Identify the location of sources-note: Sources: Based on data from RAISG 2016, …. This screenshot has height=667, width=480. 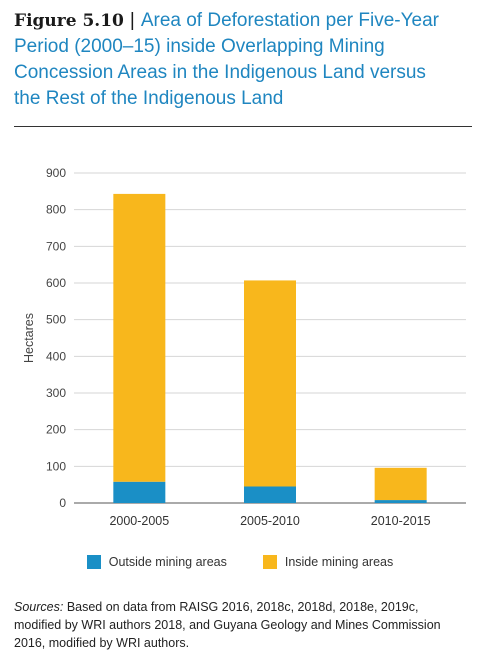
(241, 625).